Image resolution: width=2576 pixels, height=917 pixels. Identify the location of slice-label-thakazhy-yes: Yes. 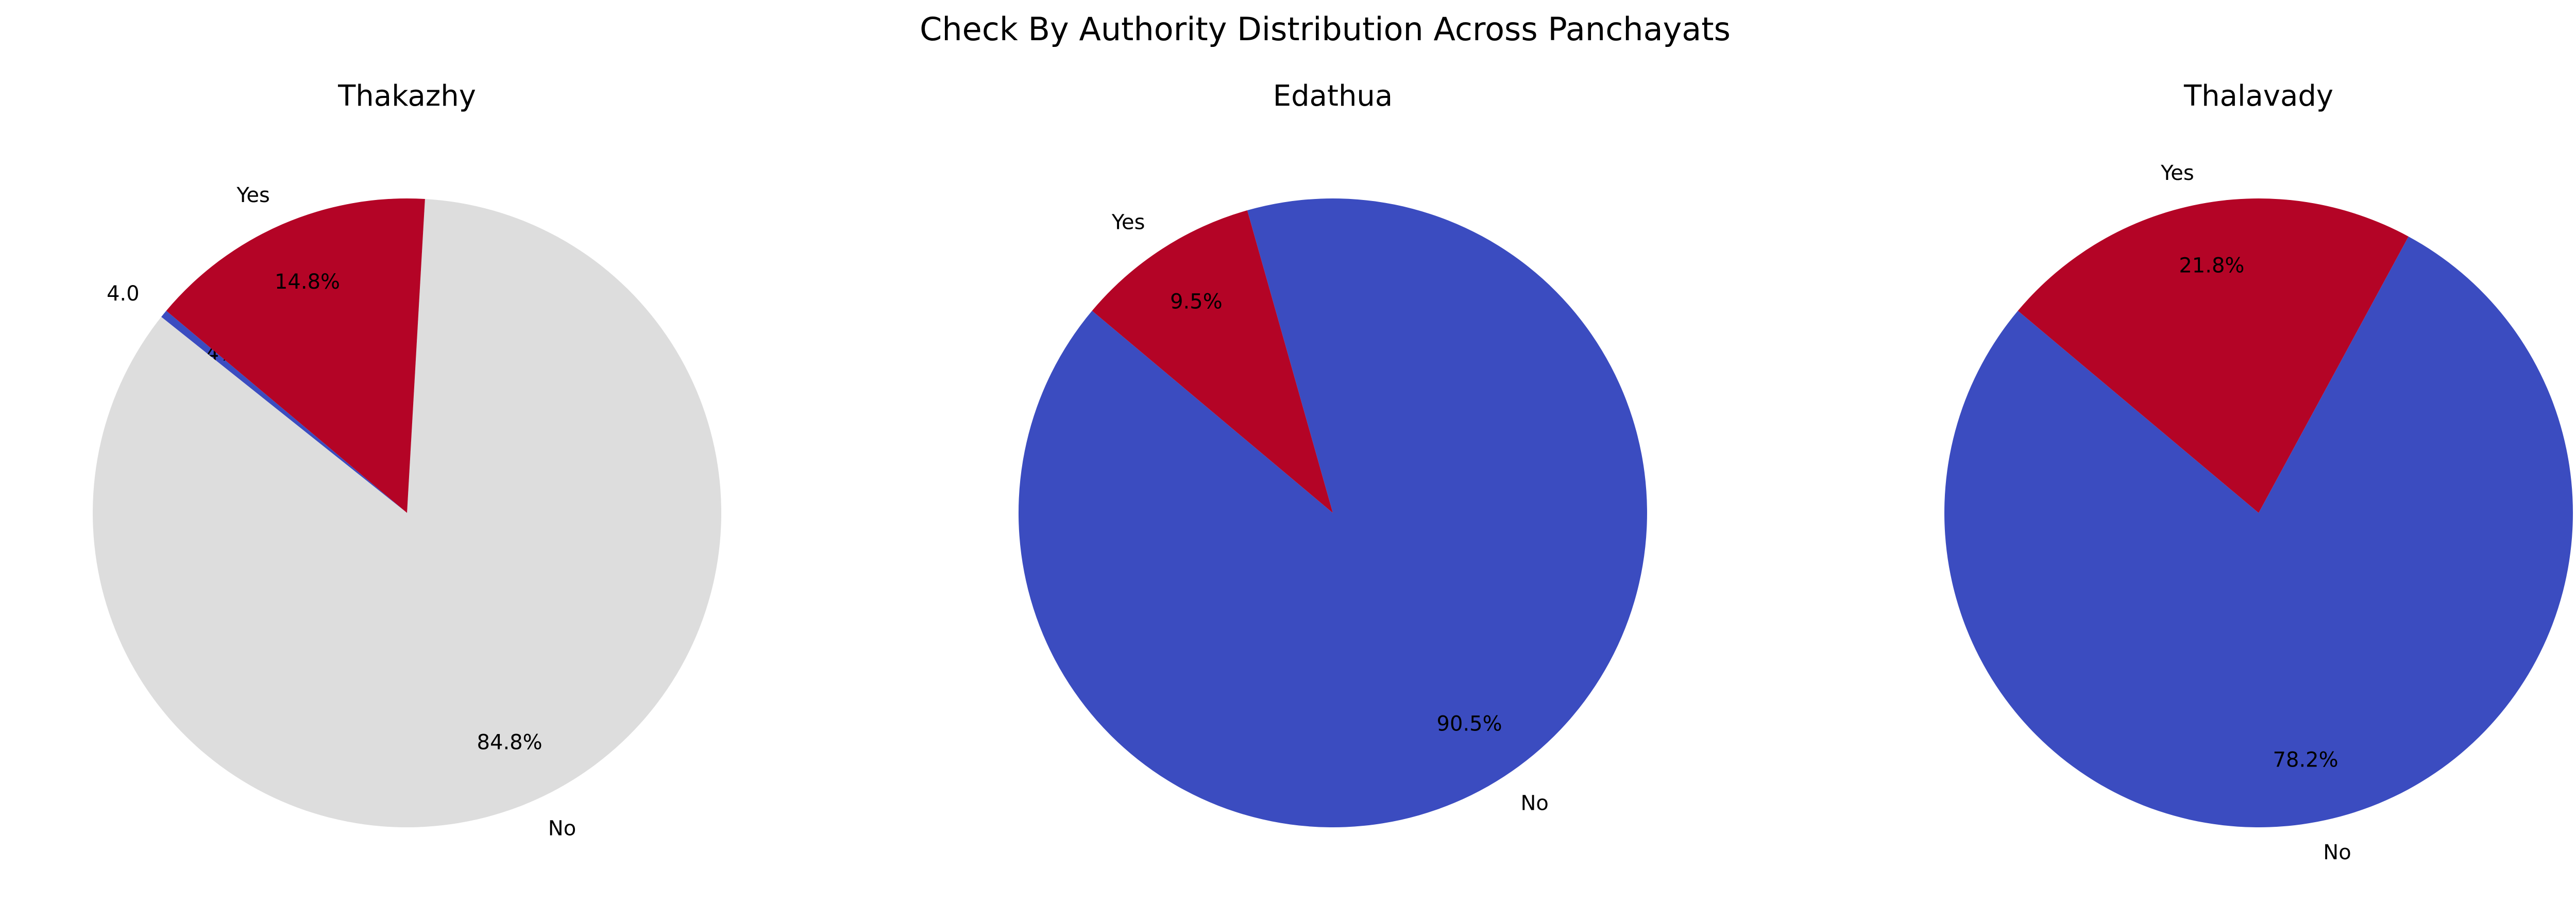
(253, 195).